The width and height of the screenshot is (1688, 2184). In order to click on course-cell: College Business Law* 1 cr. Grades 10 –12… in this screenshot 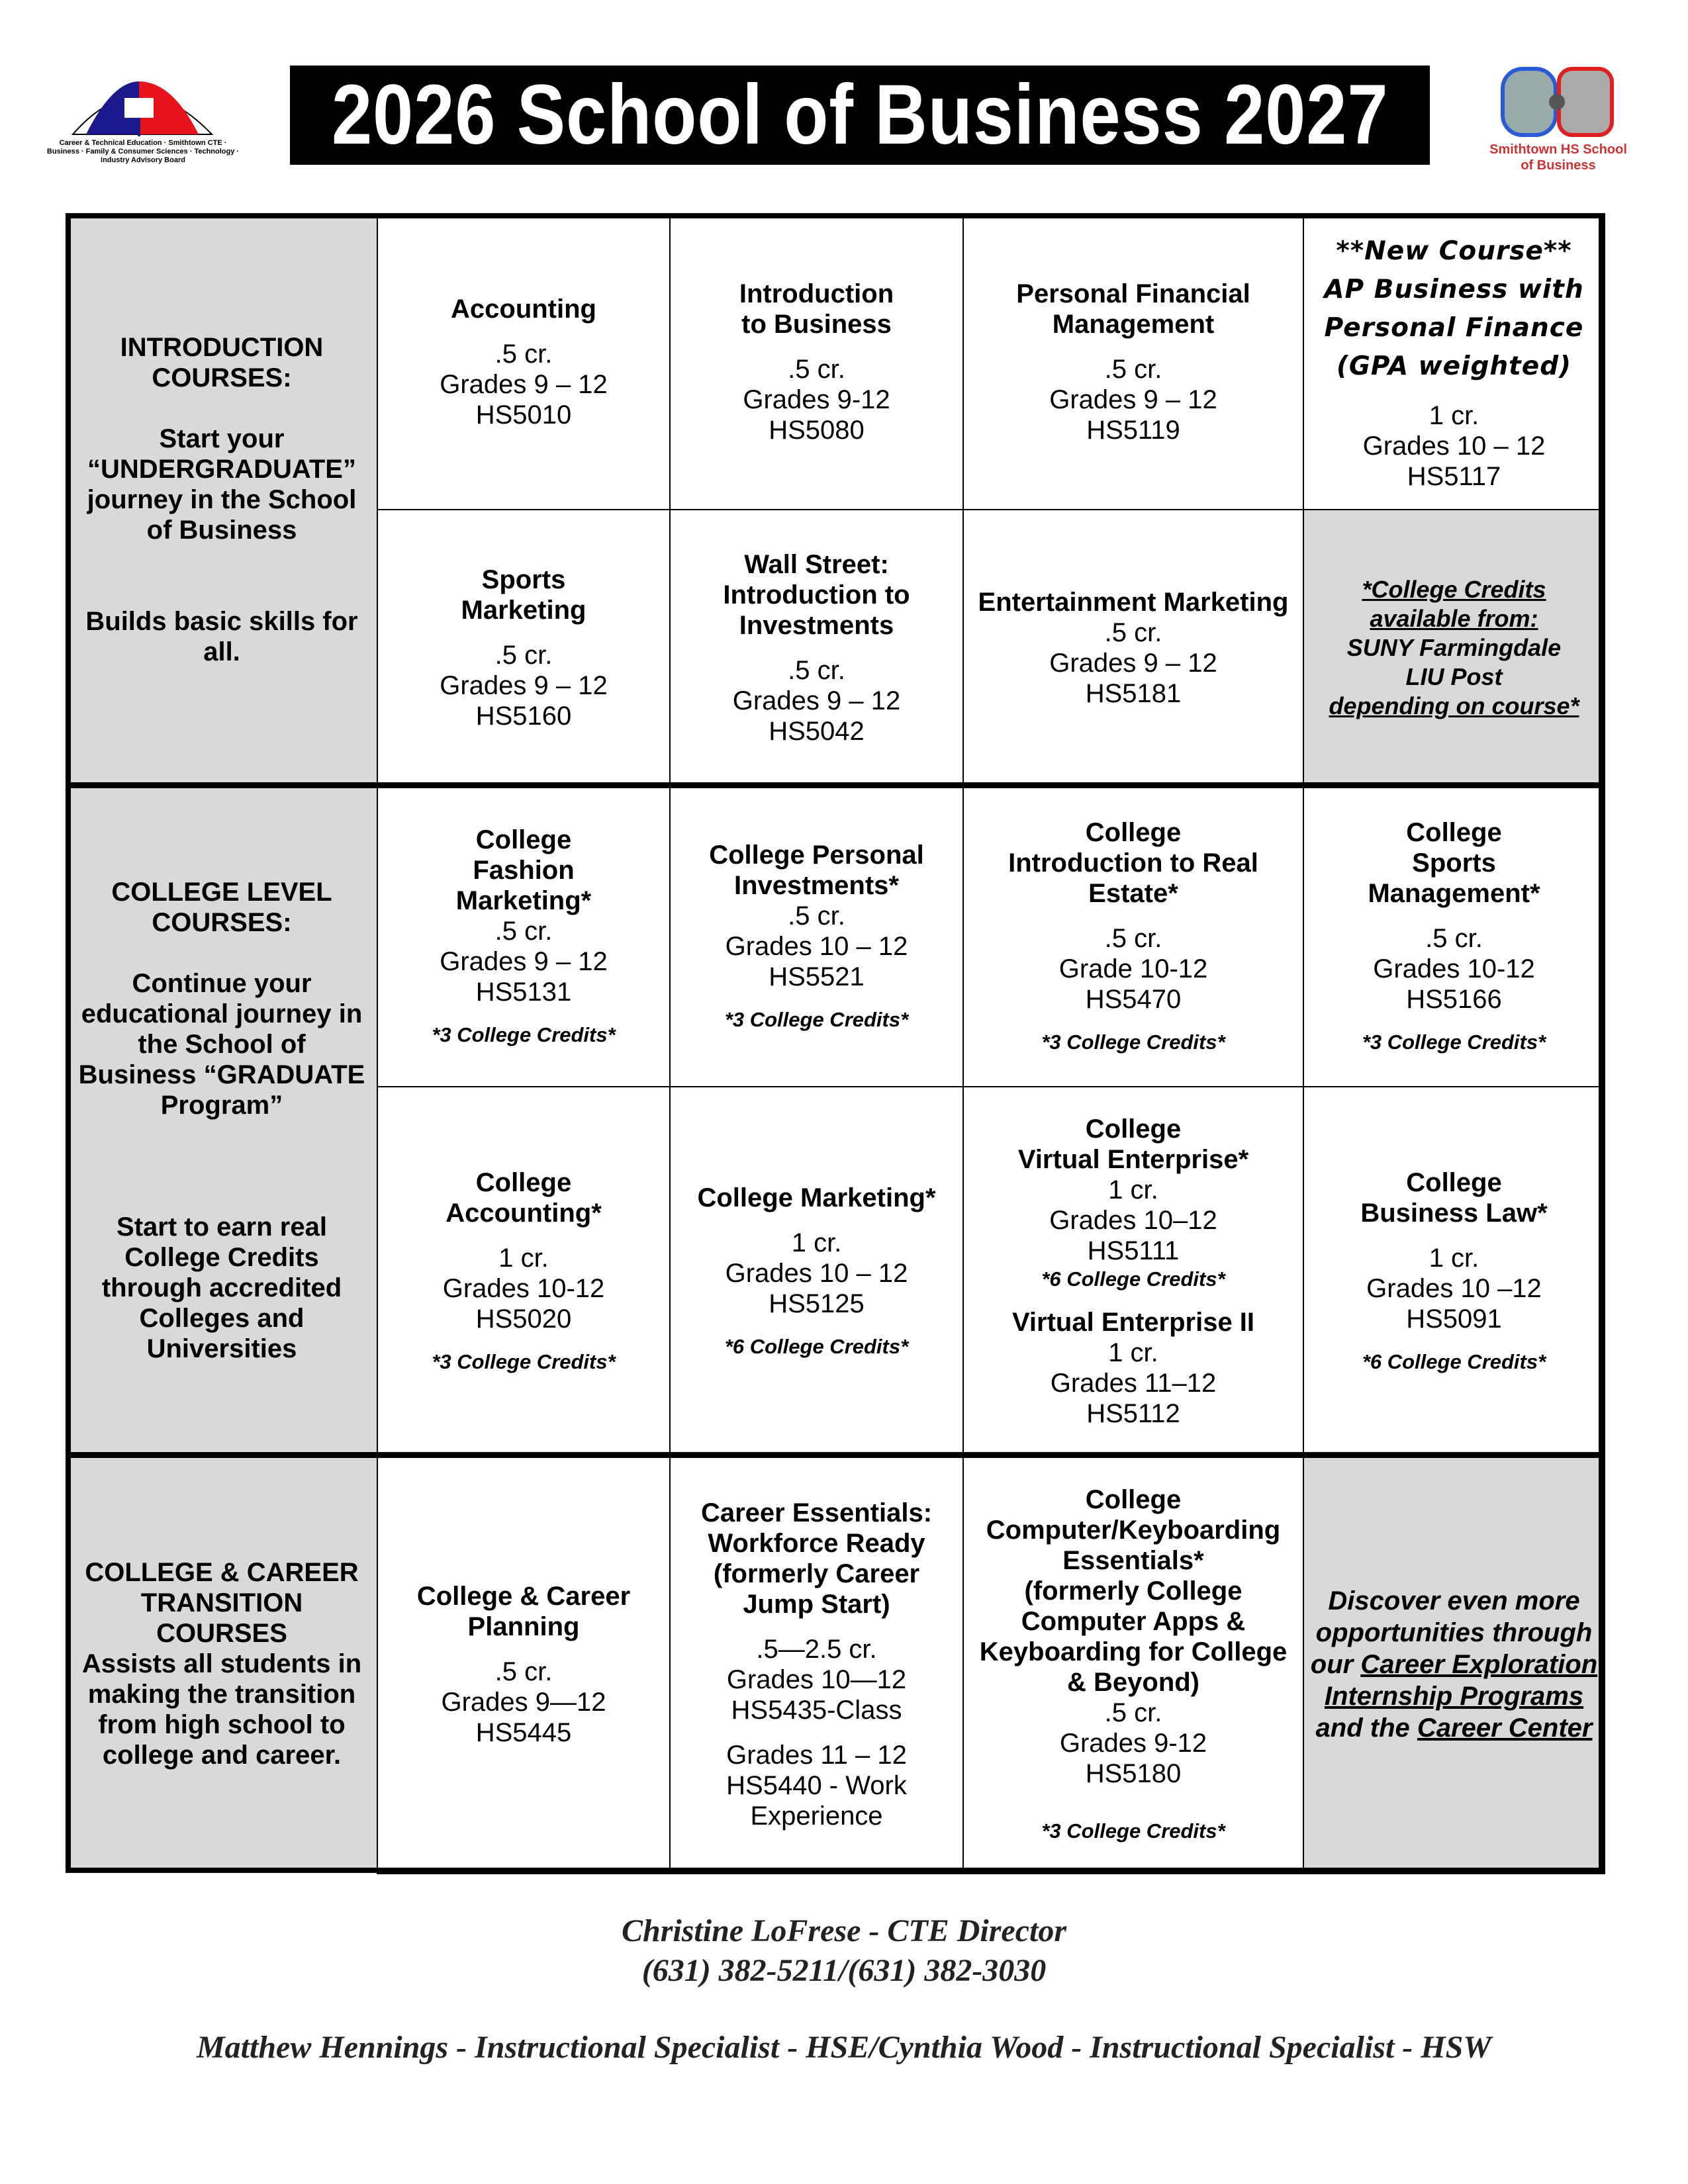, I will do `click(1454, 1271)`.